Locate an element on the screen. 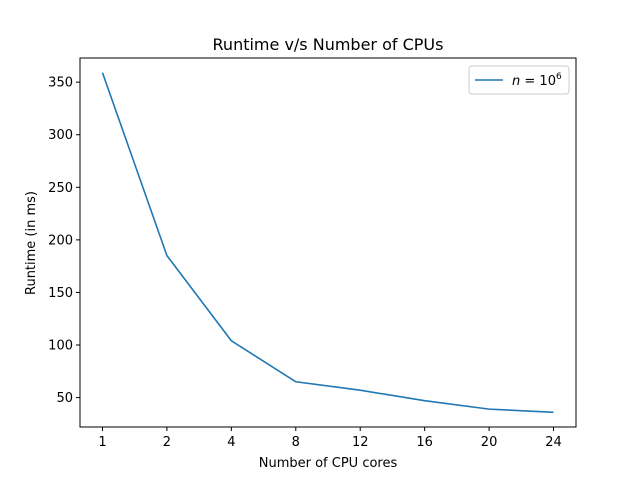 This screenshot has width=640, height=480. x-tick-label: 1 is located at coordinates (102, 442).